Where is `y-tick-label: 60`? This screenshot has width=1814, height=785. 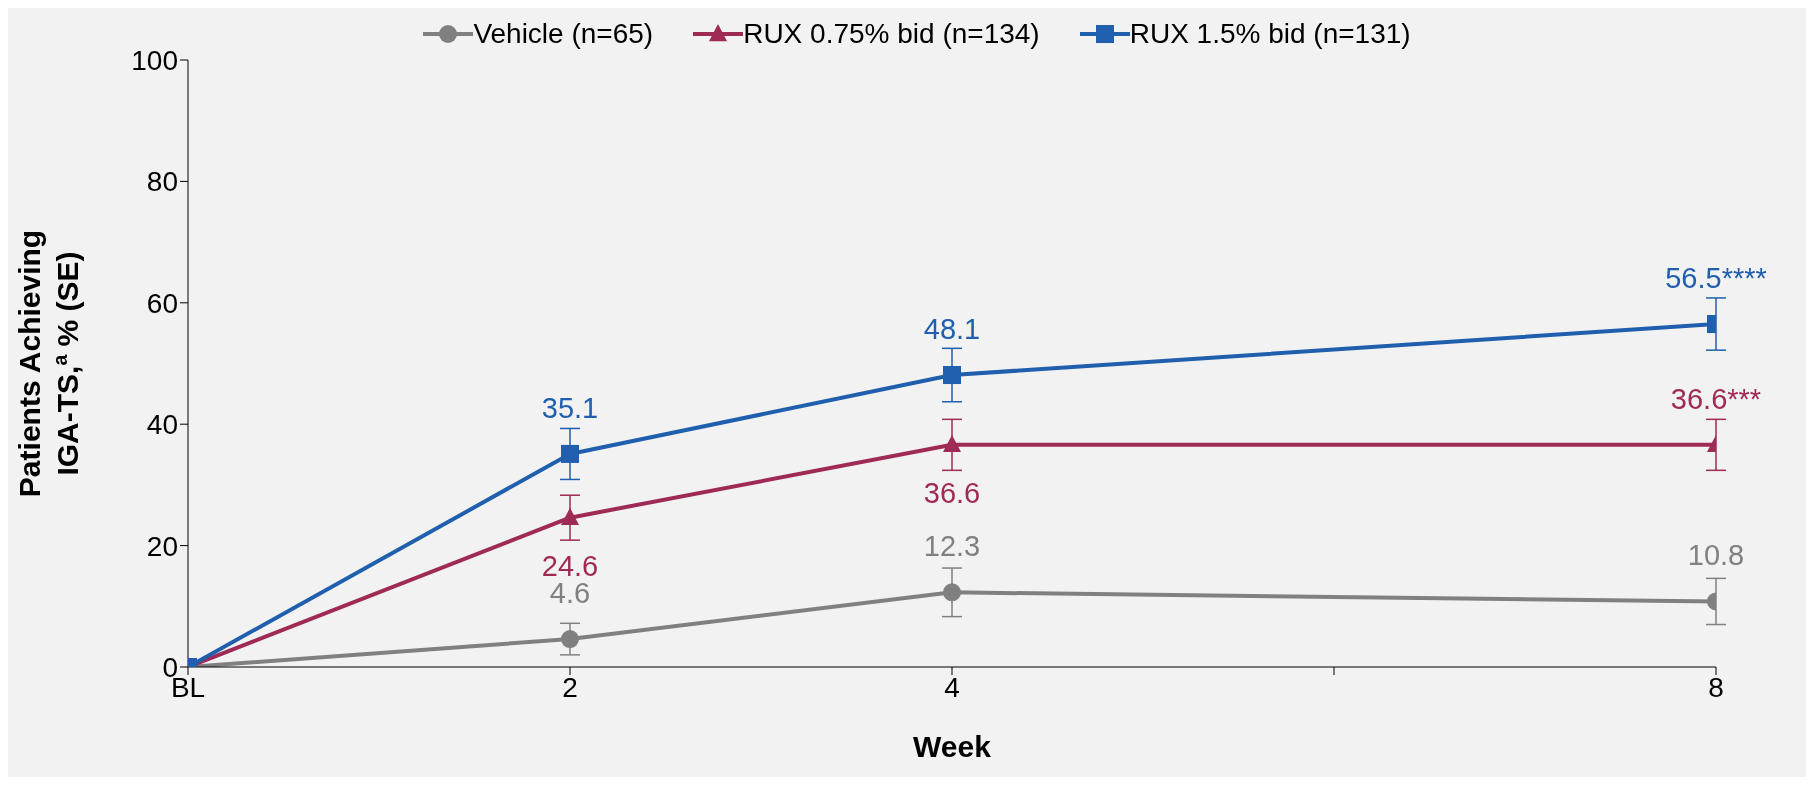
y-tick-label: 60 is located at coordinates (162, 303).